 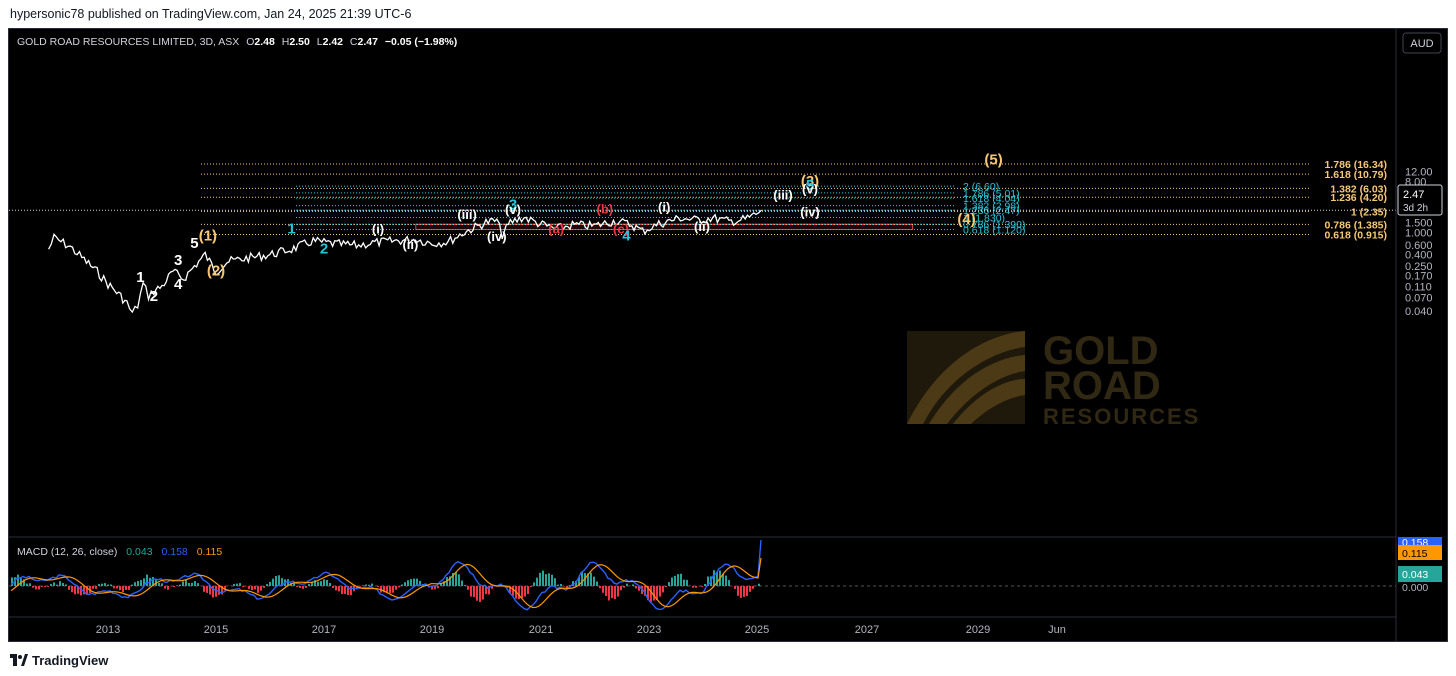 I want to click on price-series, so click(x=405, y=261).